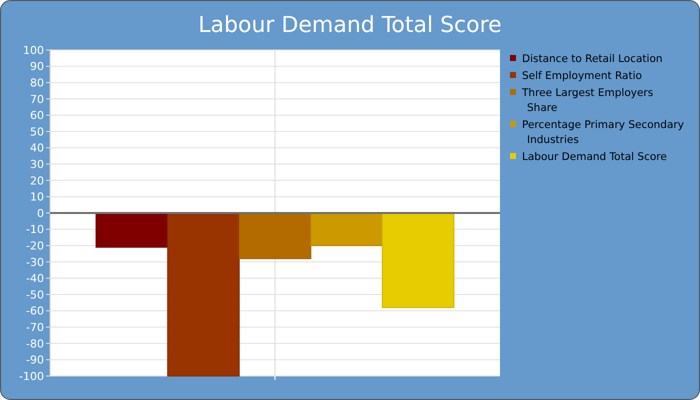 This screenshot has height=400, width=700. What do you see at coordinates (35, 295) in the screenshot?
I see `y-tick-label: -50` at bounding box center [35, 295].